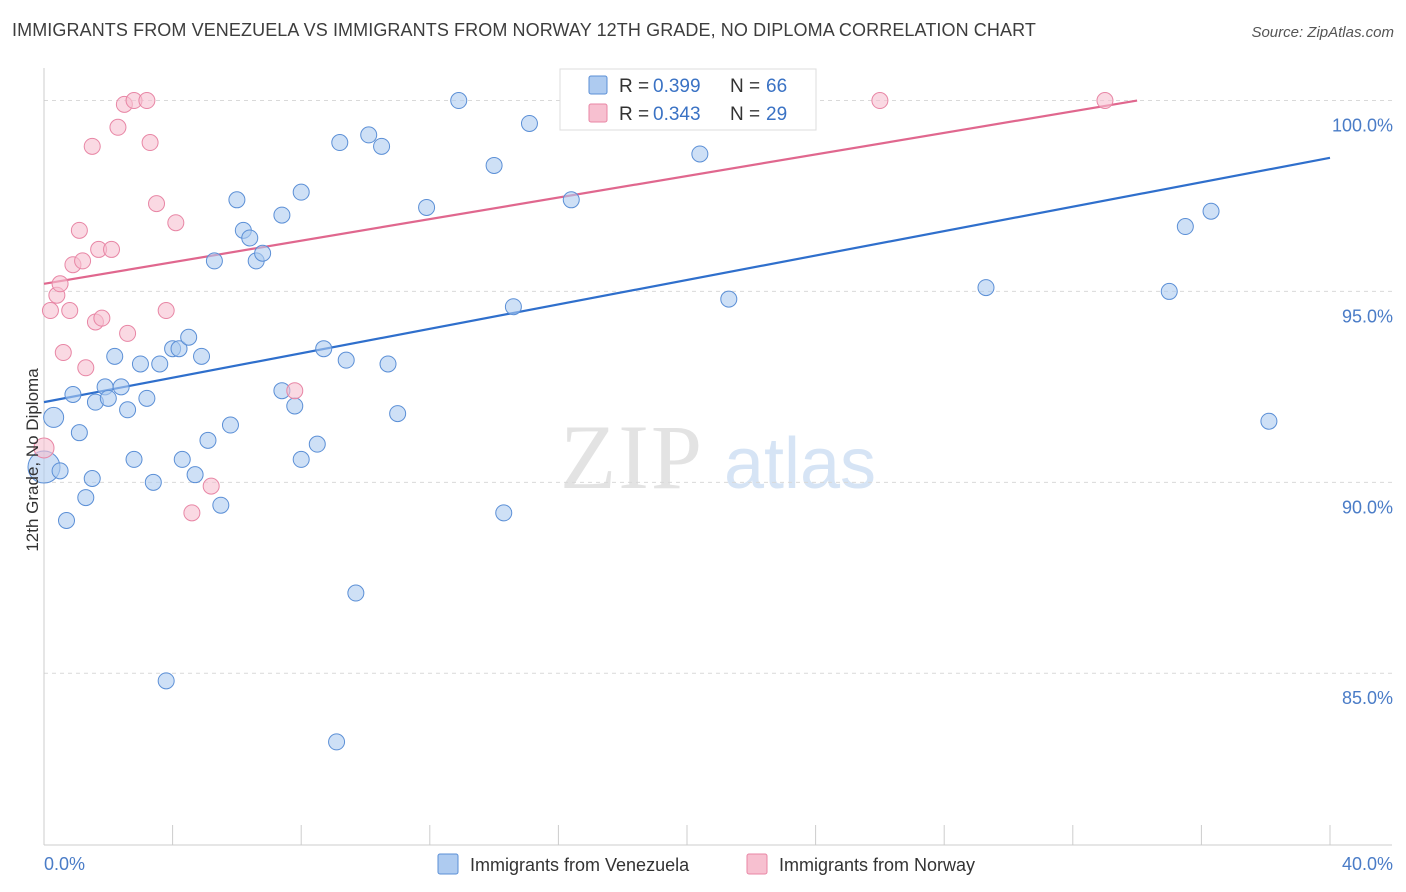 Image resolution: width=1406 pixels, height=892 pixels. Describe the element at coordinates (757, 864) in the screenshot. I see `legend-swatch-norway` at that location.